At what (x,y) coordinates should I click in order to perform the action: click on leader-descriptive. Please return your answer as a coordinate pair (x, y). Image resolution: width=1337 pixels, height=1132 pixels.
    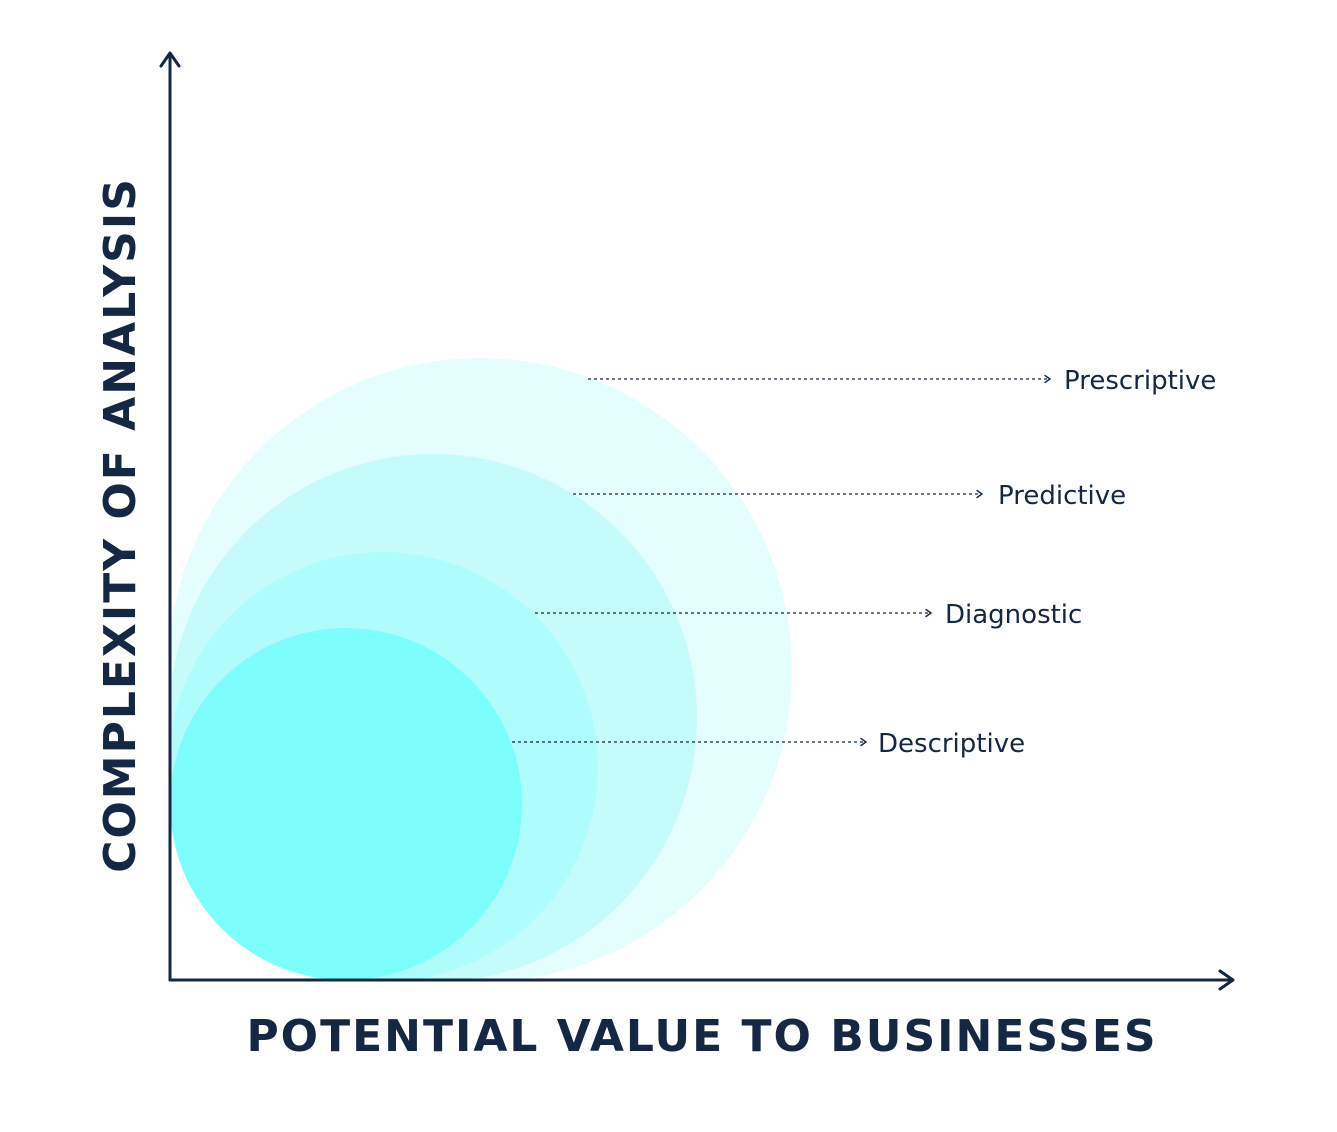
    Looking at the image, I should click on (690, 742).